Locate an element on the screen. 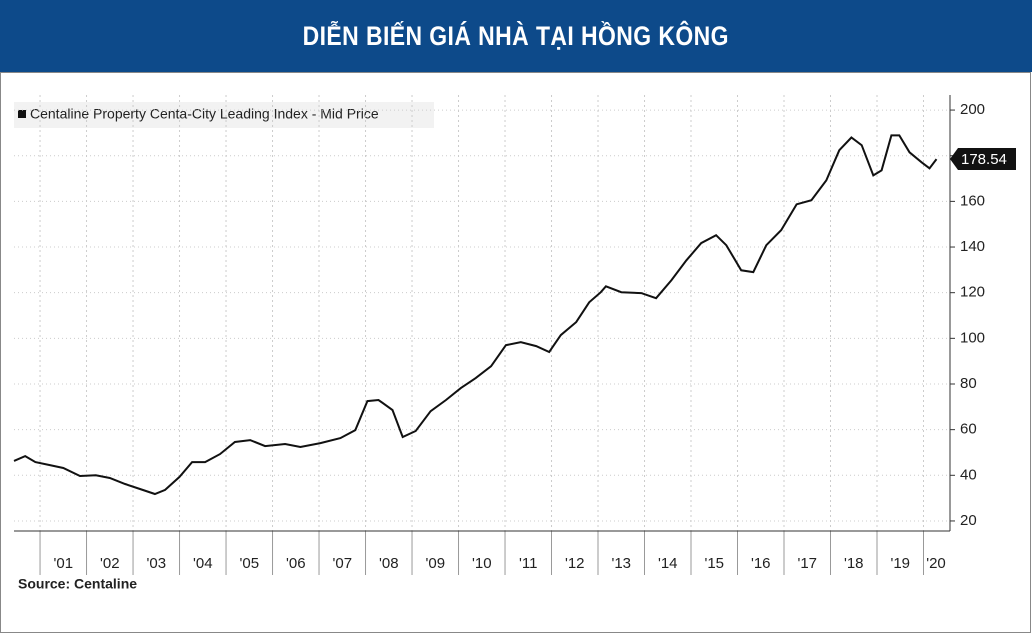  value-label-box is located at coordinates (983, 159).